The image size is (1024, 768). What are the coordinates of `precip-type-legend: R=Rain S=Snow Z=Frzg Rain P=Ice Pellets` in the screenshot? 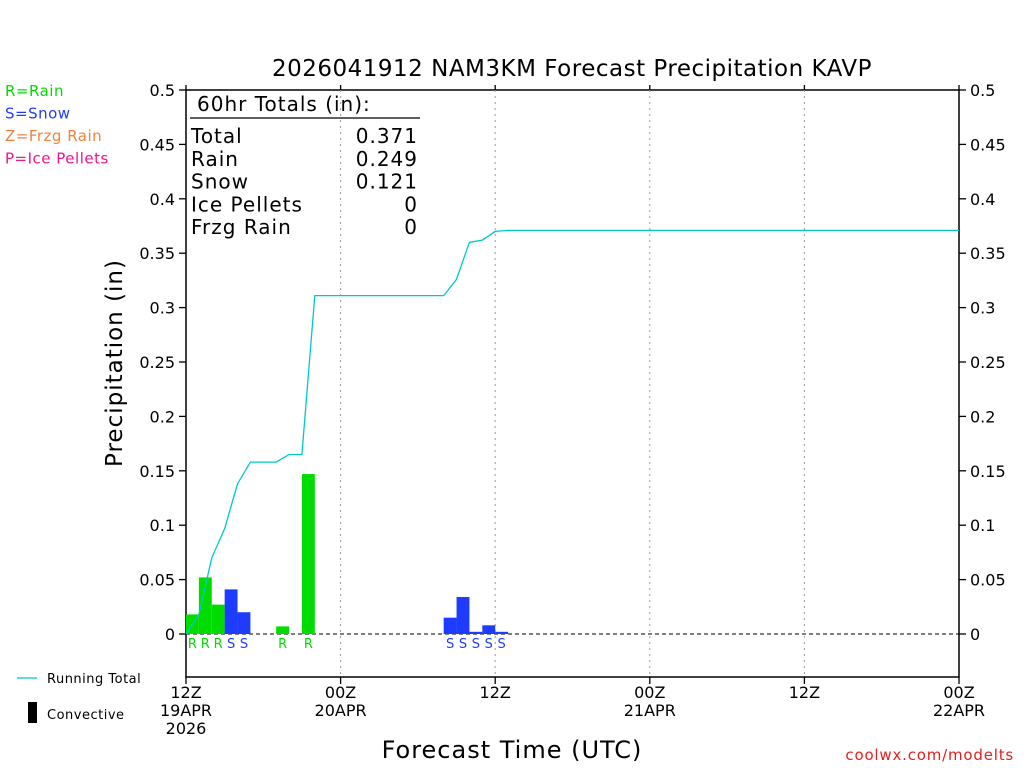 It's located at (57, 125).